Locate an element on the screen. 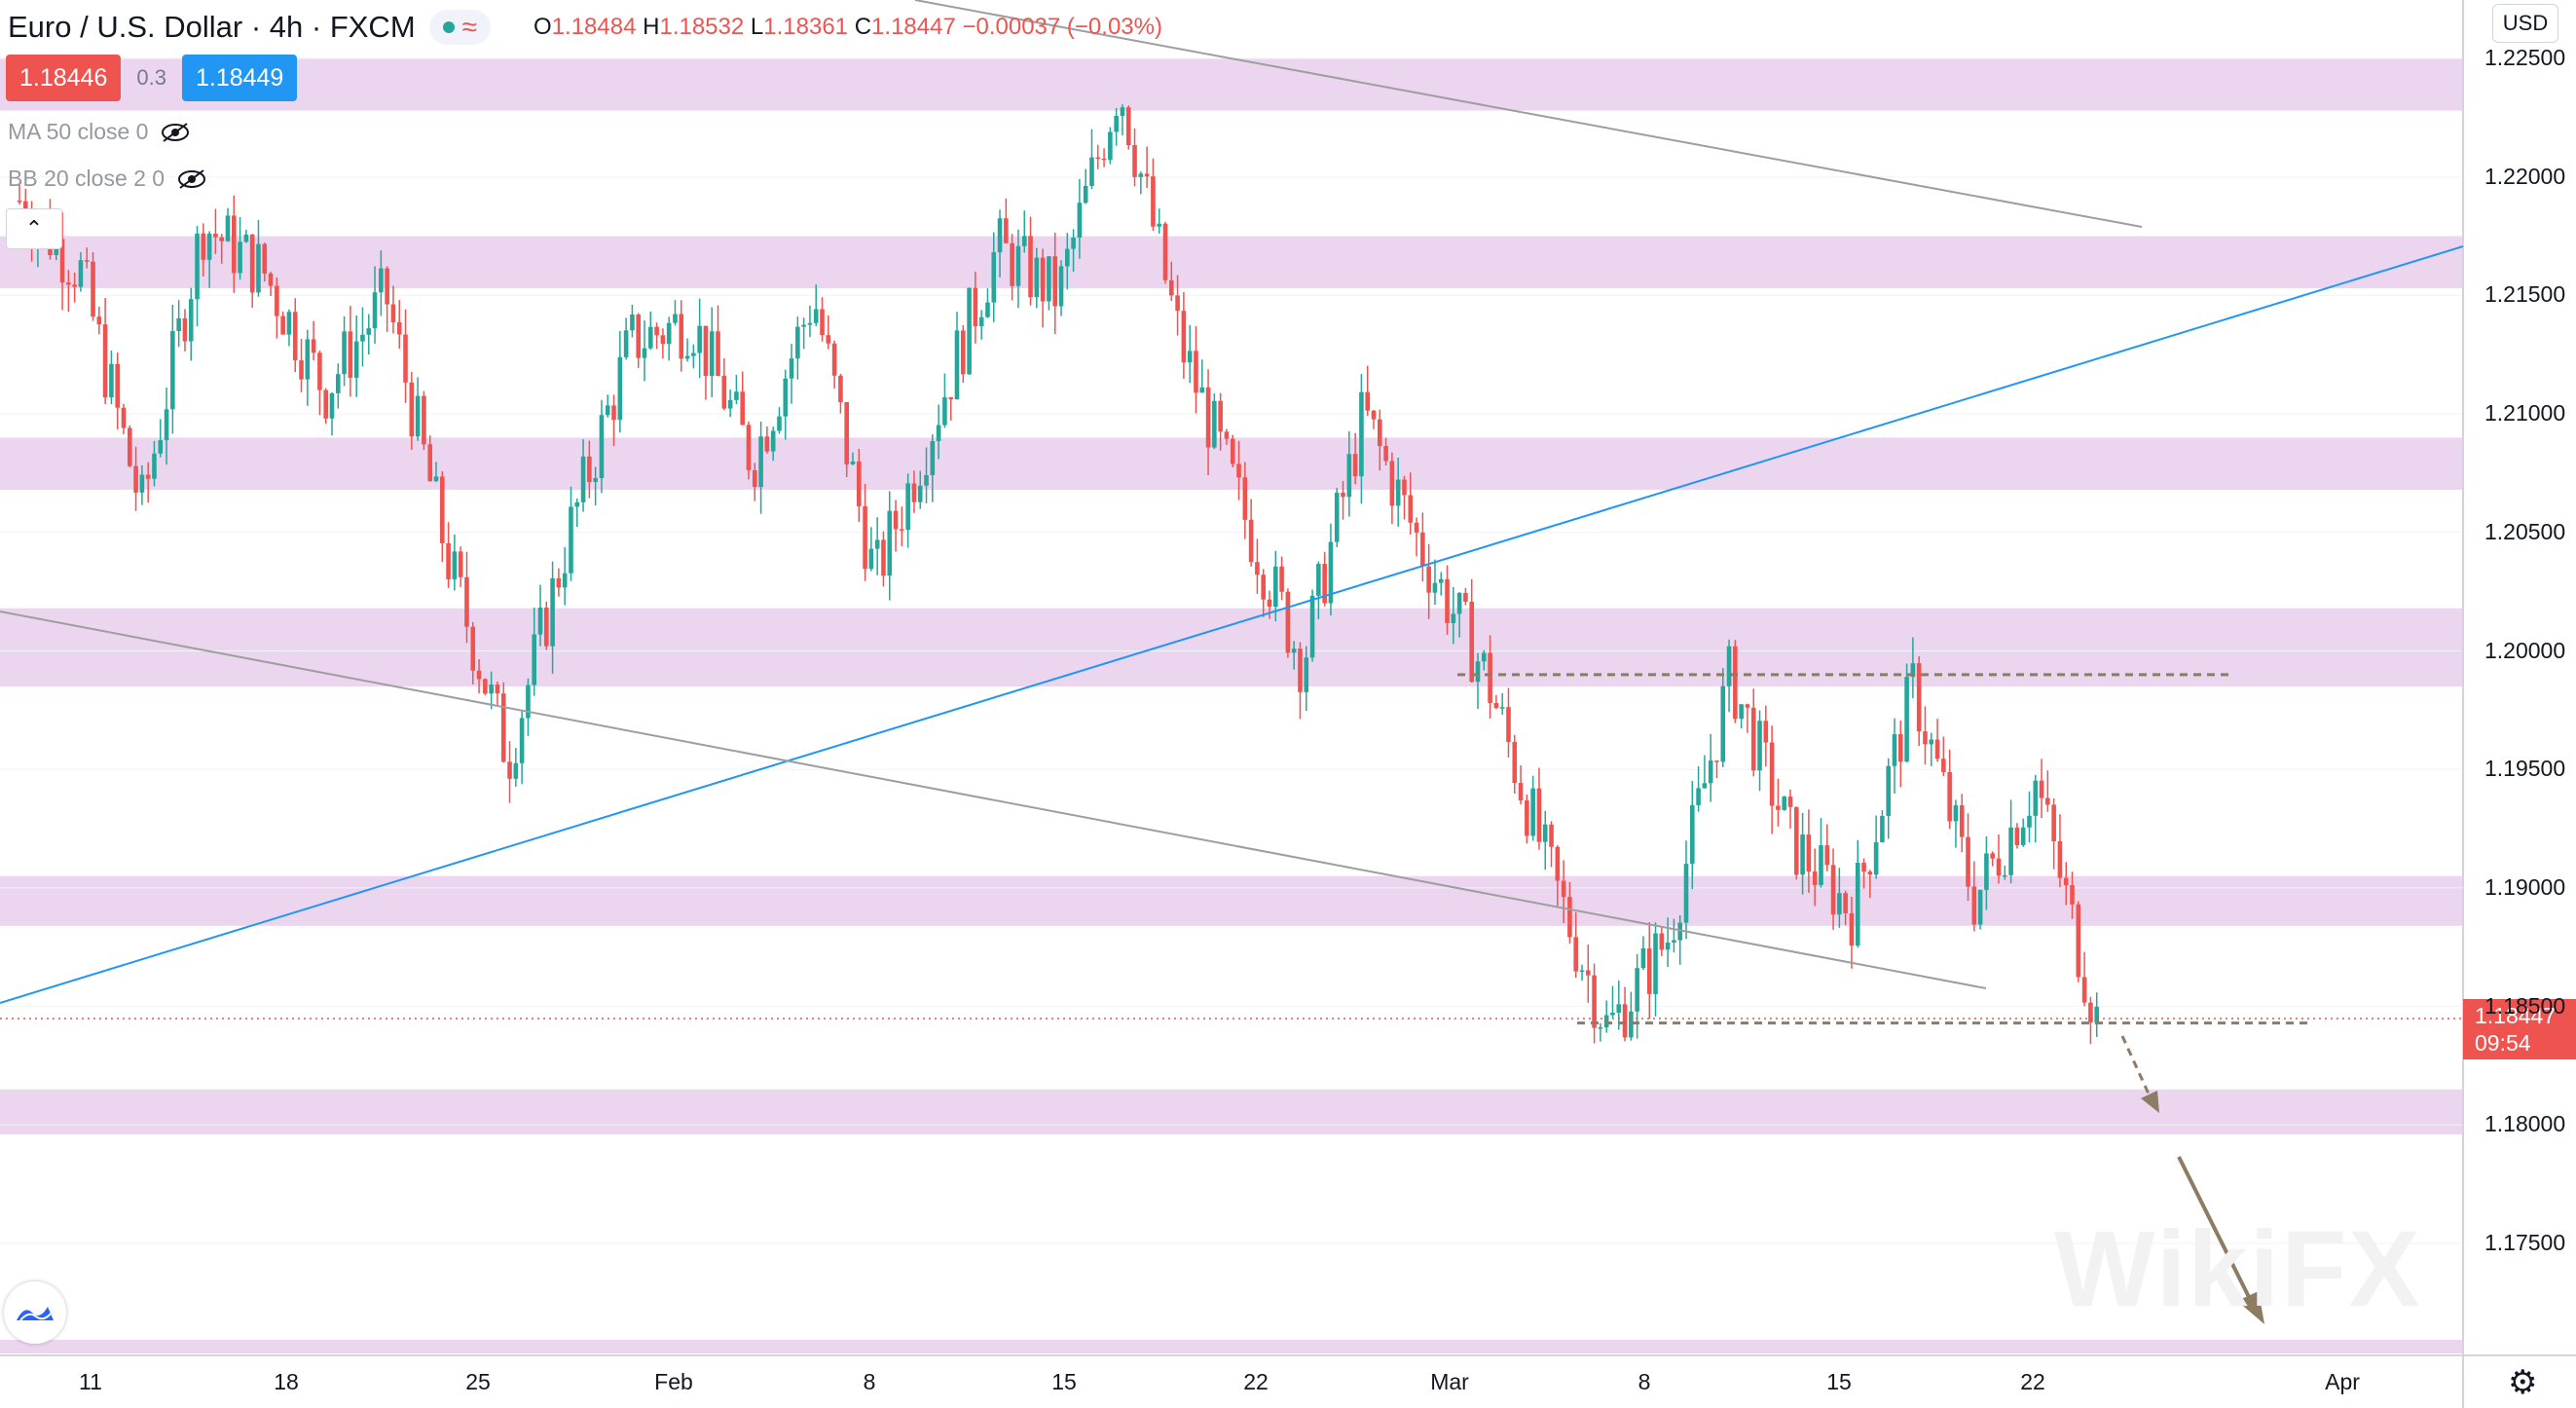 The width and height of the screenshot is (2576, 1408). tradingview-logo is located at coordinates (35, 1312).